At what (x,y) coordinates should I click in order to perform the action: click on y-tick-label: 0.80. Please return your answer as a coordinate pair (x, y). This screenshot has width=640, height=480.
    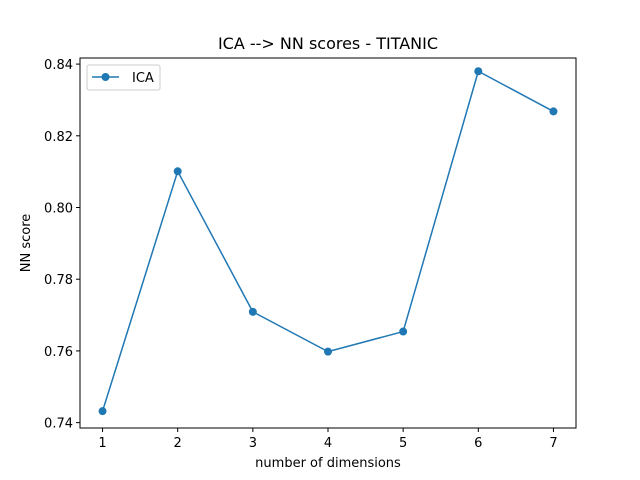
    Looking at the image, I should click on (58, 209).